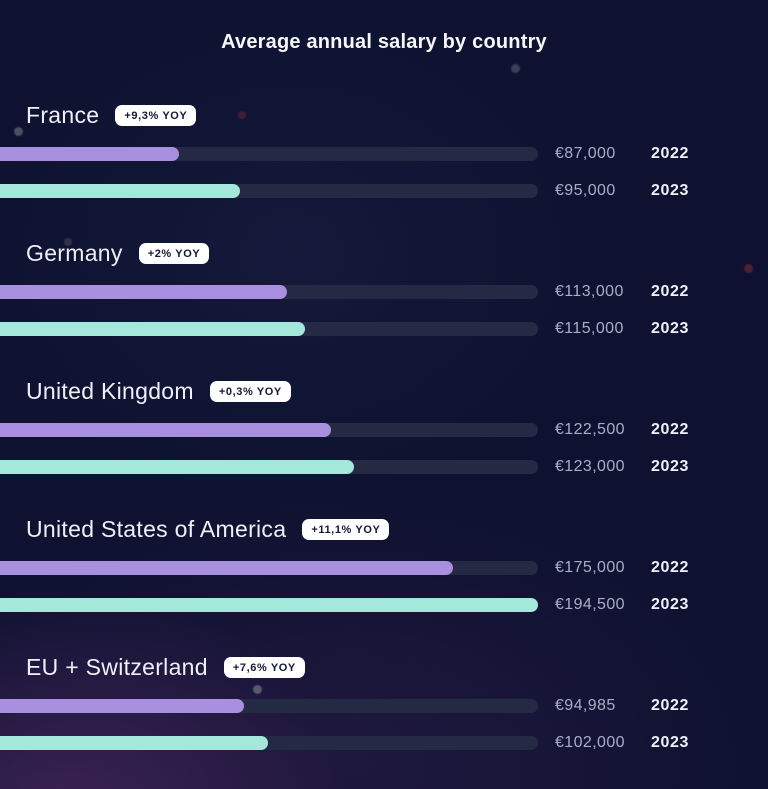 This screenshot has height=789, width=768. I want to click on bar-row-2022: €94,985 2022, so click(384, 705).